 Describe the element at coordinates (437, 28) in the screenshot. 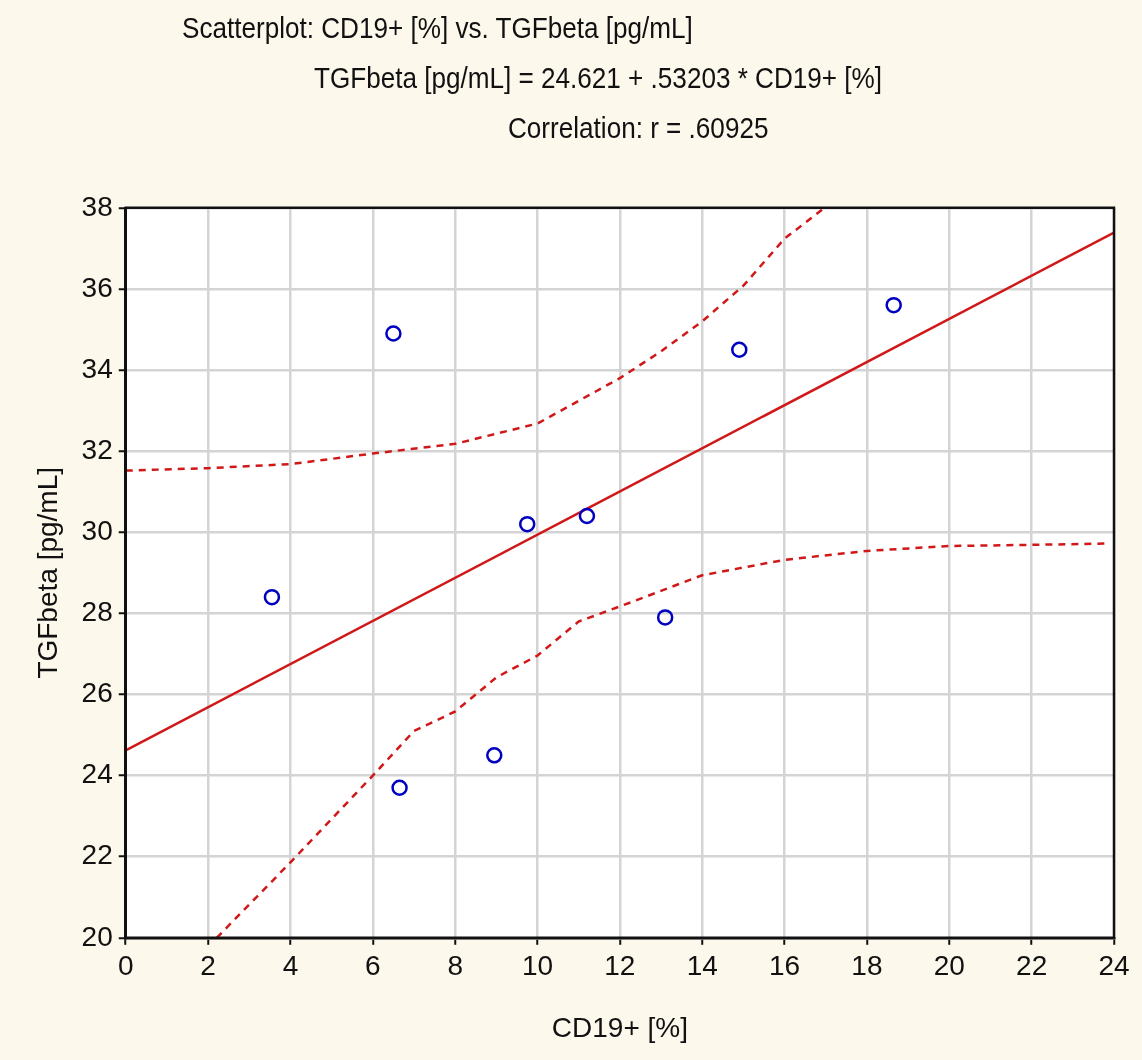

I see `chart-title: Scatterplot: CD19+ [%] vs. TGFbeta [pg/mL]` at that location.